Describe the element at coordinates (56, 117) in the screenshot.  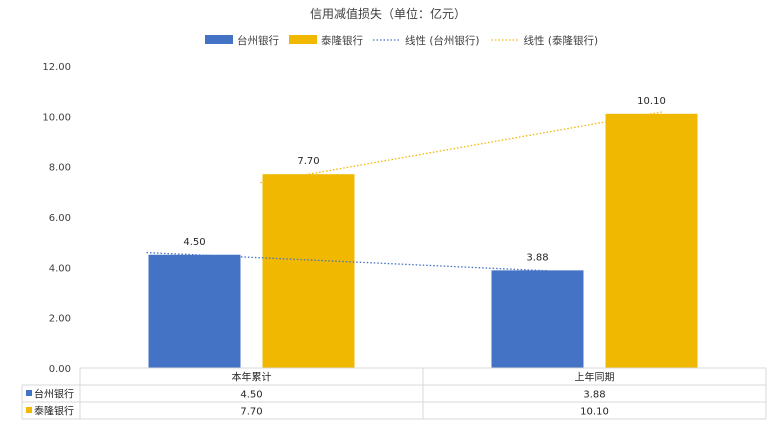
I see `y-tick-label-5: 10.00` at that location.